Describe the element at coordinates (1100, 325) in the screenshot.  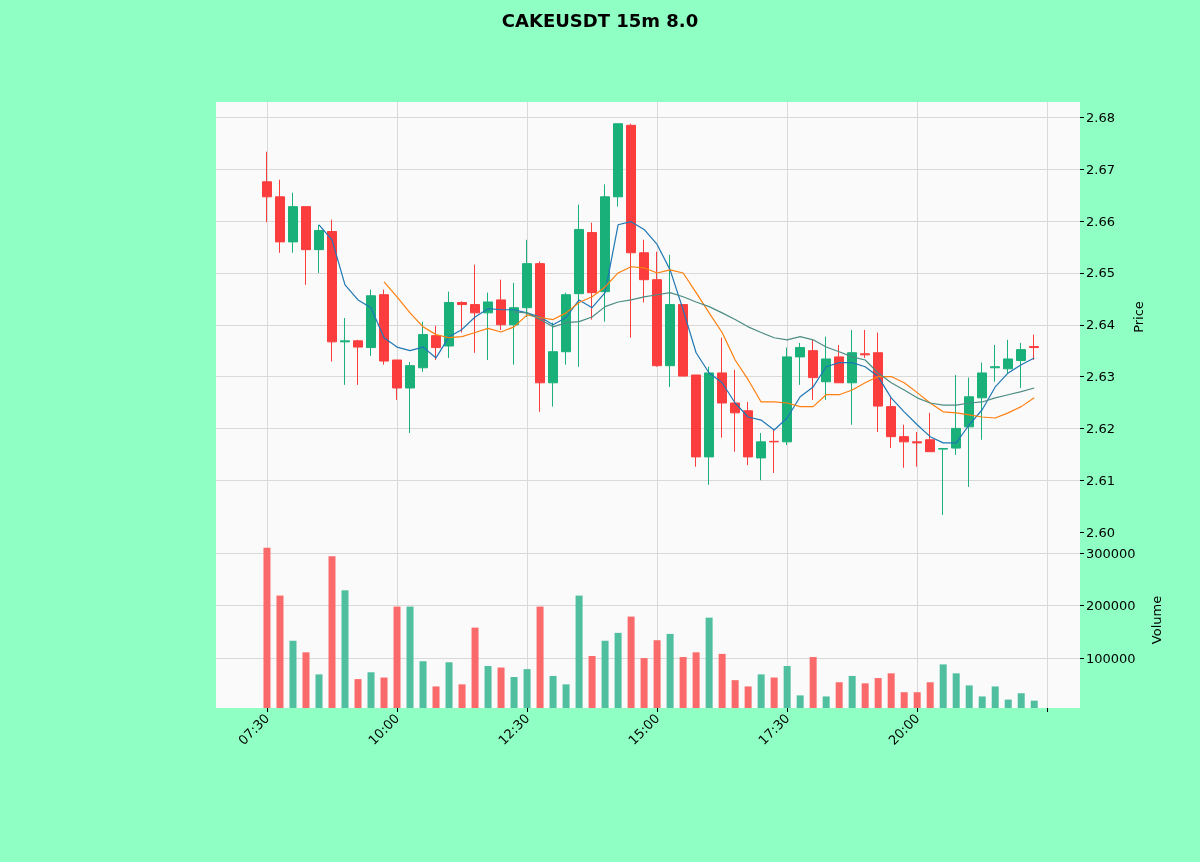
I see `y-tick-label: 2.64` at that location.